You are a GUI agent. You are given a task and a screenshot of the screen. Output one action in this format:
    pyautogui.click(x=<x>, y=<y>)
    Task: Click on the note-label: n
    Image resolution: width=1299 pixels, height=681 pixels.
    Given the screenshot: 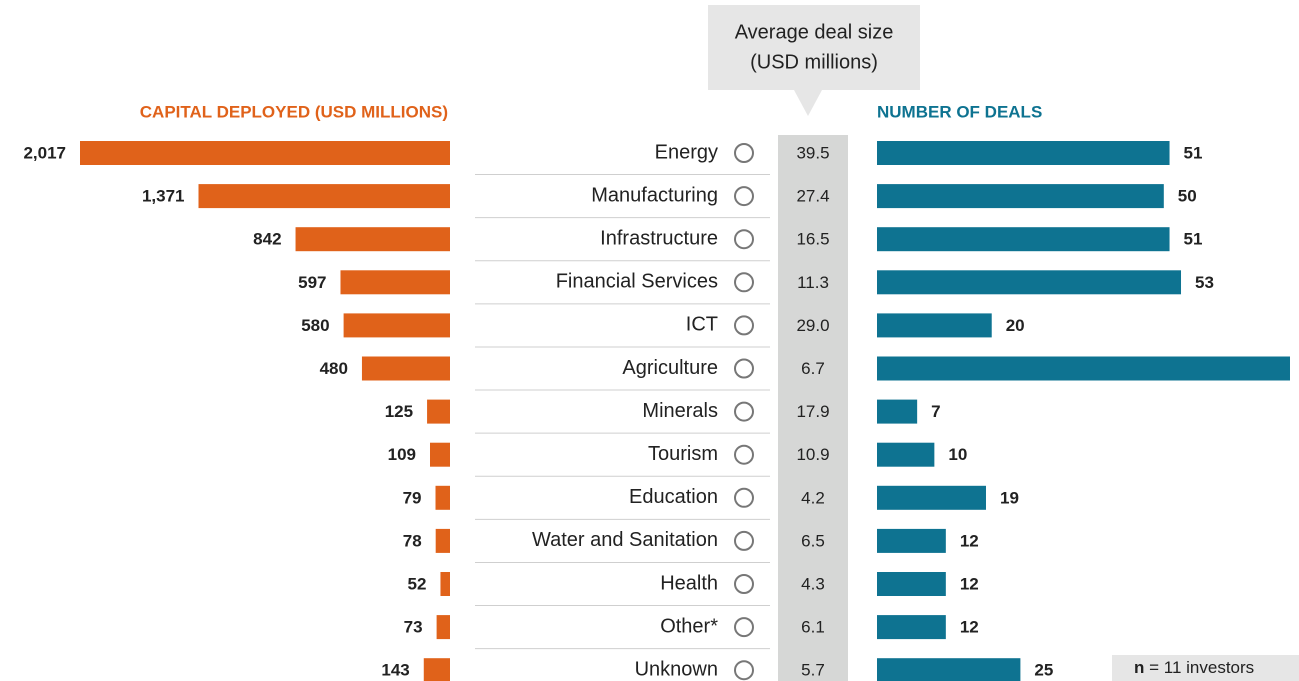 What is the action you would take?
    pyautogui.click(x=1139, y=667)
    